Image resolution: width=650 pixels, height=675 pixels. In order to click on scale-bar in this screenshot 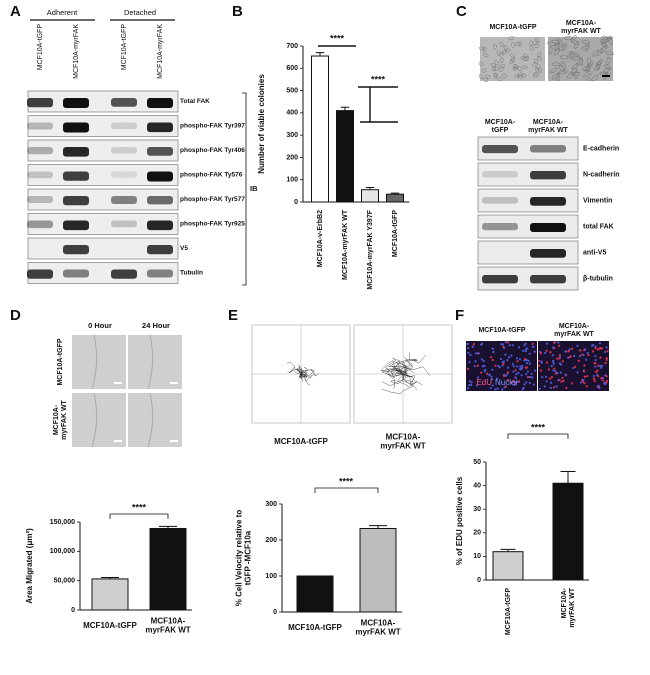, I will do `click(118, 441)`.